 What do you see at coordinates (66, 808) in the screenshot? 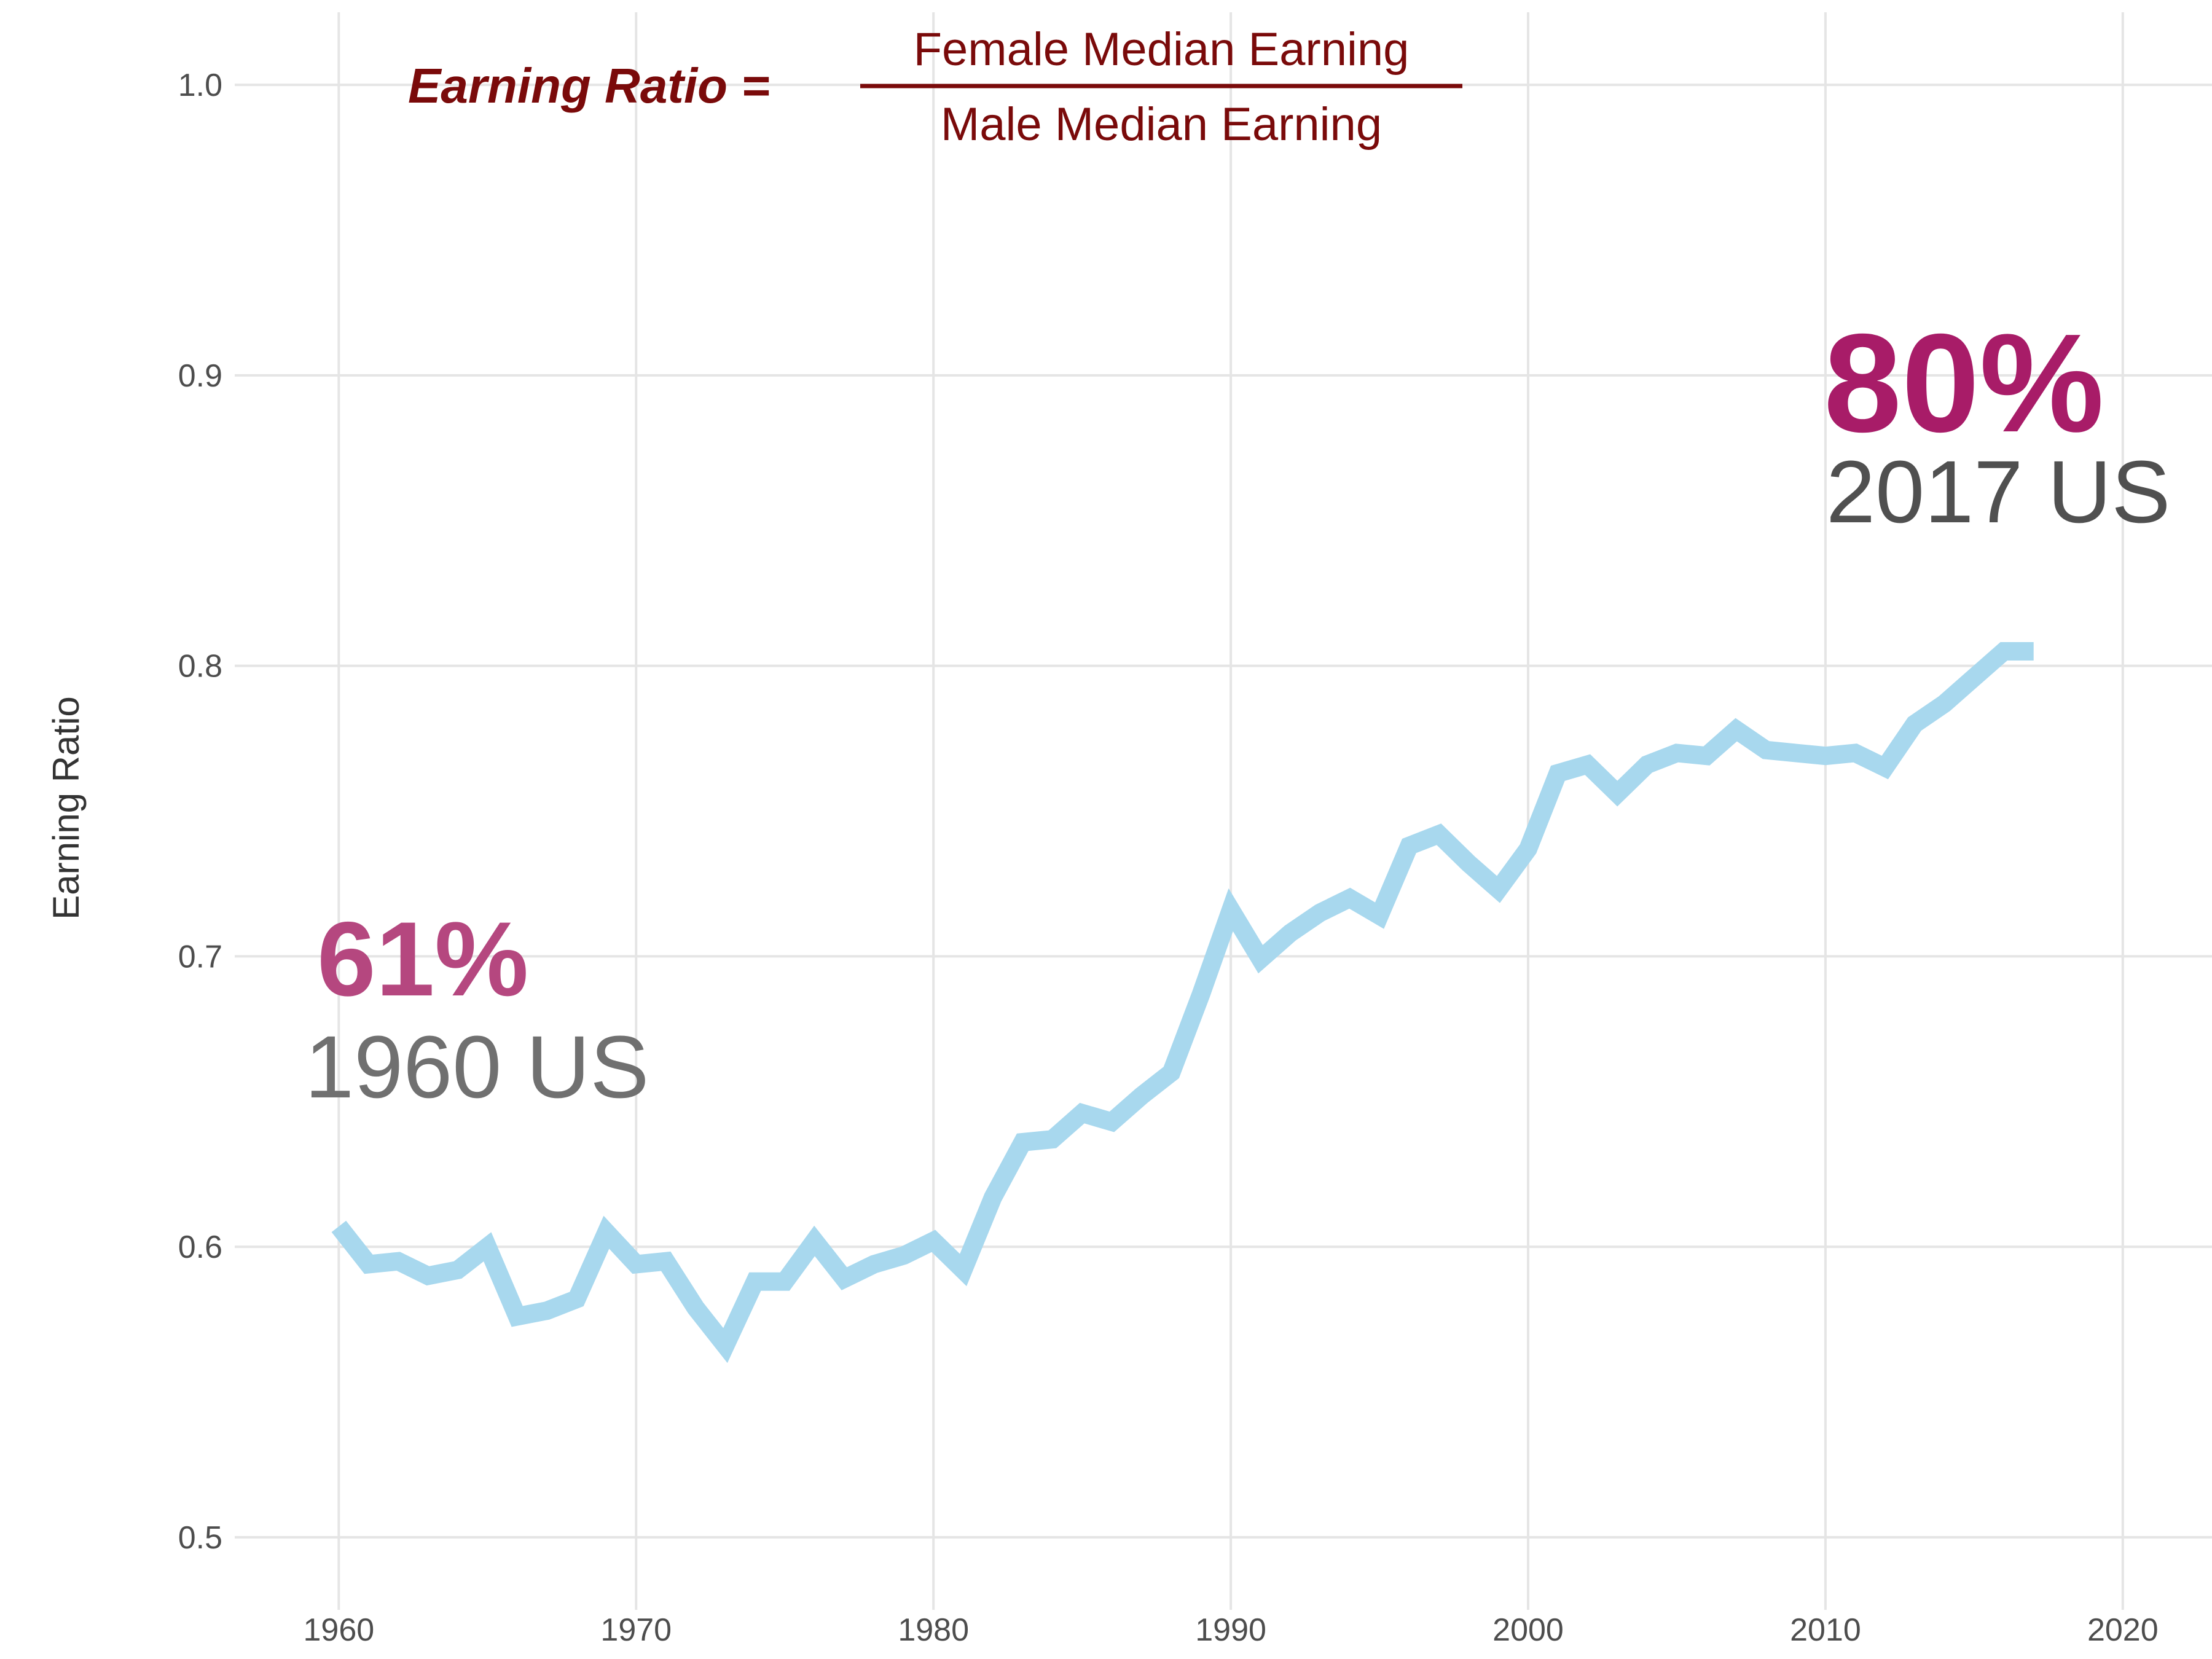
I see `y-axis-title: Earning Ratio` at bounding box center [66, 808].